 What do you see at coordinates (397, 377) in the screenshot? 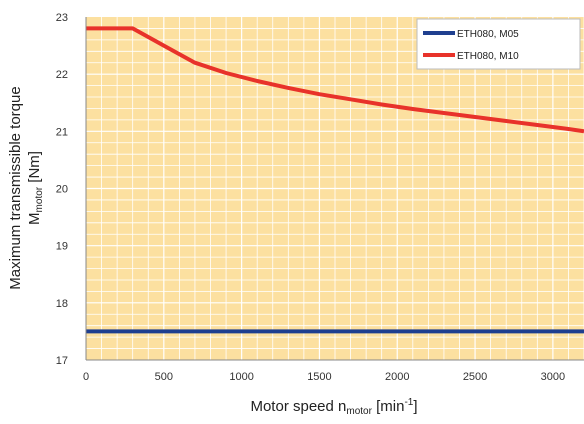
I see `x-tick-label: 2000` at bounding box center [397, 377].